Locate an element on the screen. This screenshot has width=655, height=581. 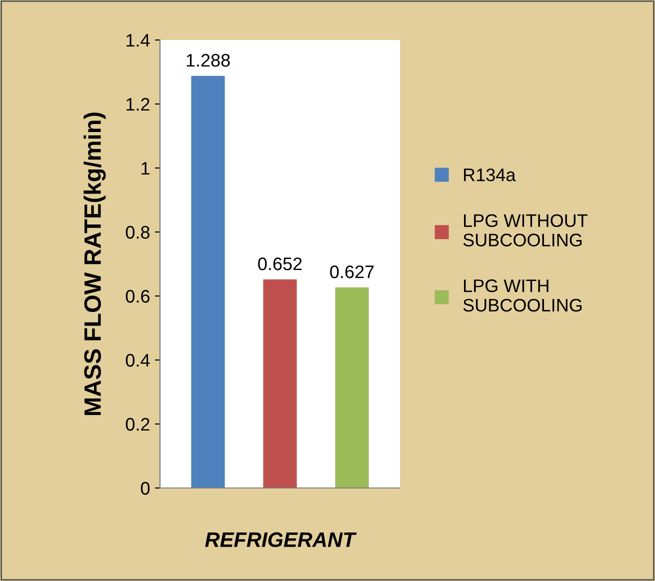
y-tick-label: 0.4 is located at coordinates (138, 360).